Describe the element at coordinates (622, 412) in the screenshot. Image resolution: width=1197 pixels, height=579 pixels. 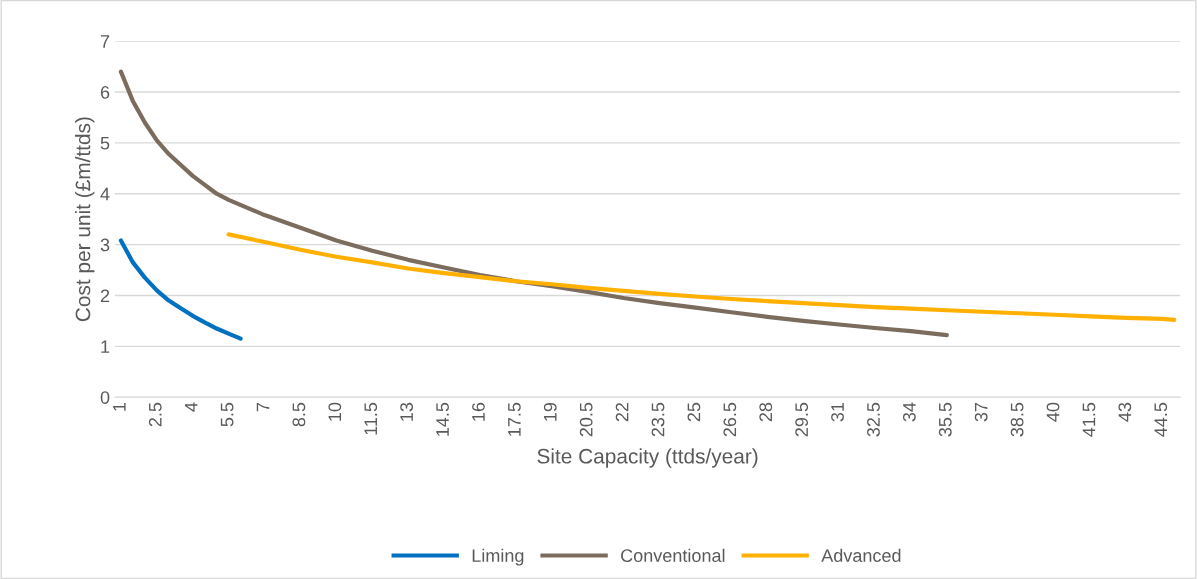
I see `x-tick-label: 22` at that location.